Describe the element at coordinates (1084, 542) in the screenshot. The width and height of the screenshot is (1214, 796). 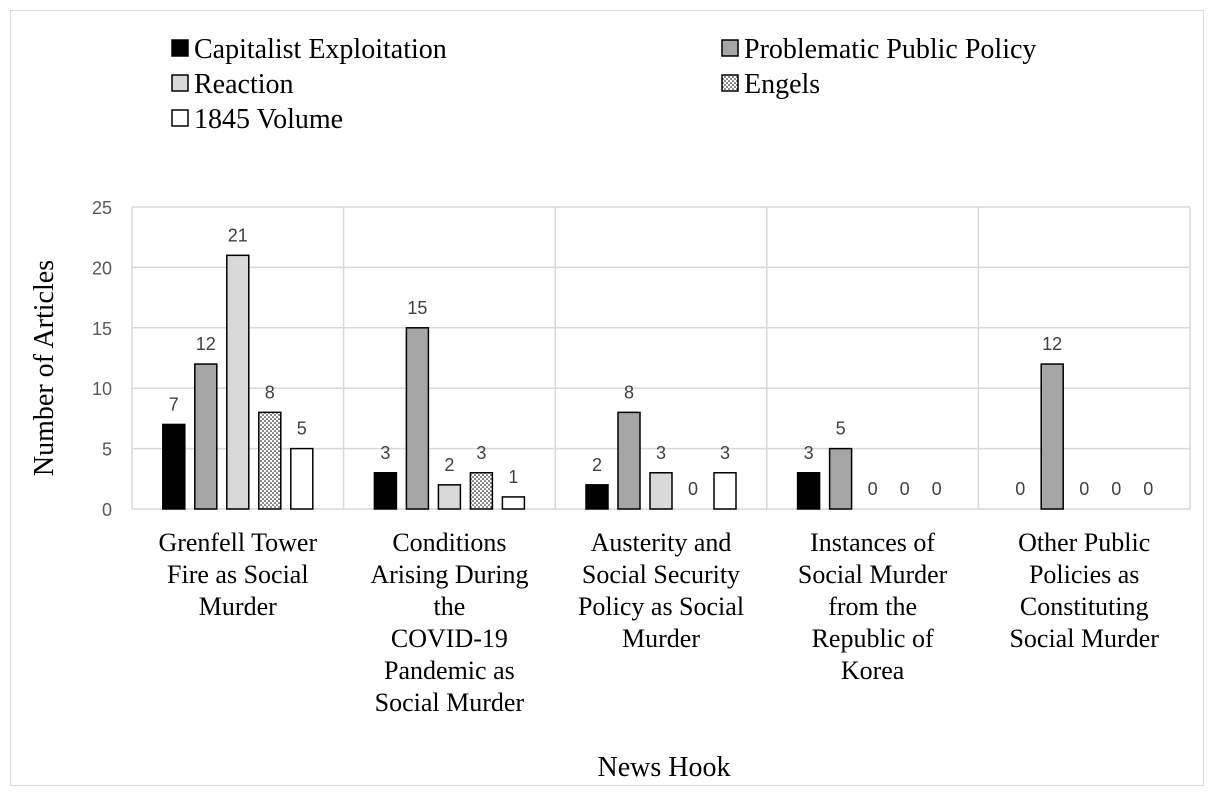
I see `category-label: Other Public` at that location.